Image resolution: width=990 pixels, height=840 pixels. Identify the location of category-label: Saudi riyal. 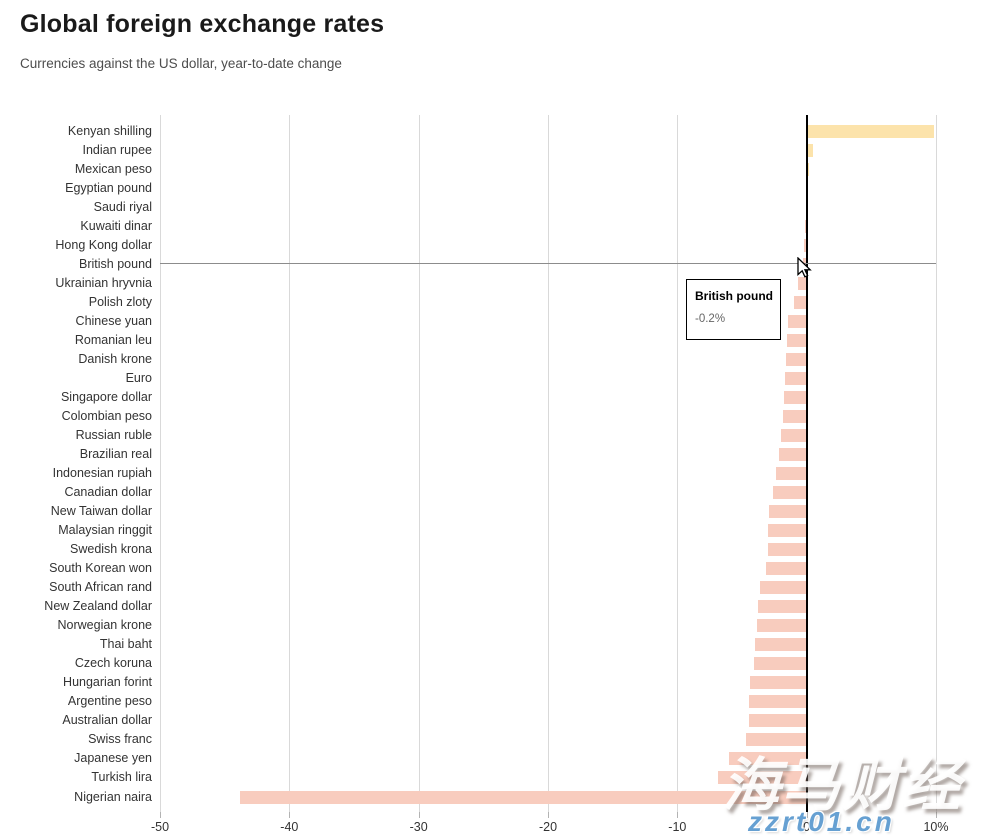
(122, 206).